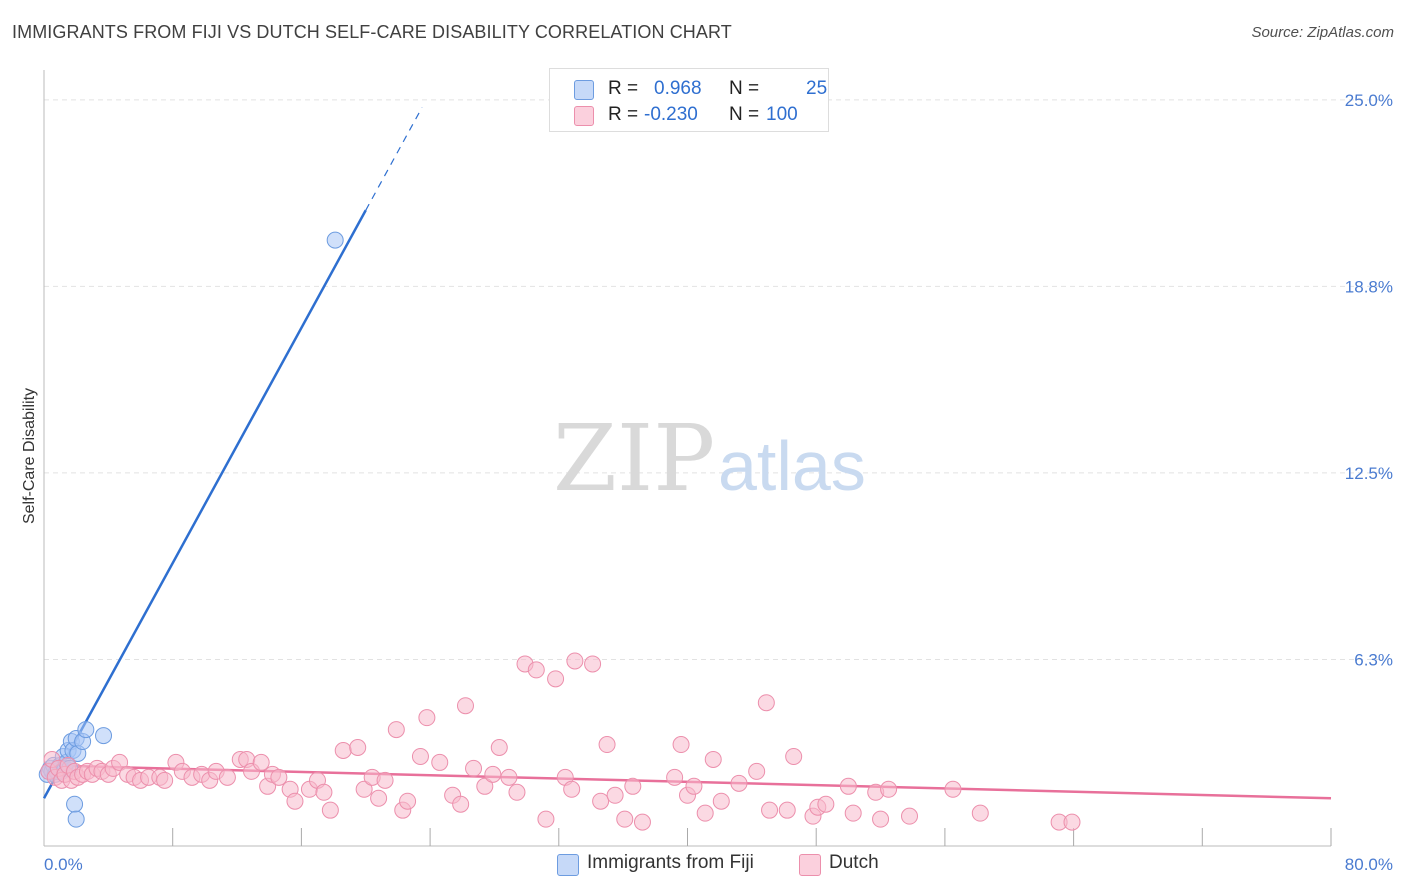 This screenshot has width=1406, height=892. I want to click on legend-row-fiji: R = 0.968 N = 25, so click(689, 90).